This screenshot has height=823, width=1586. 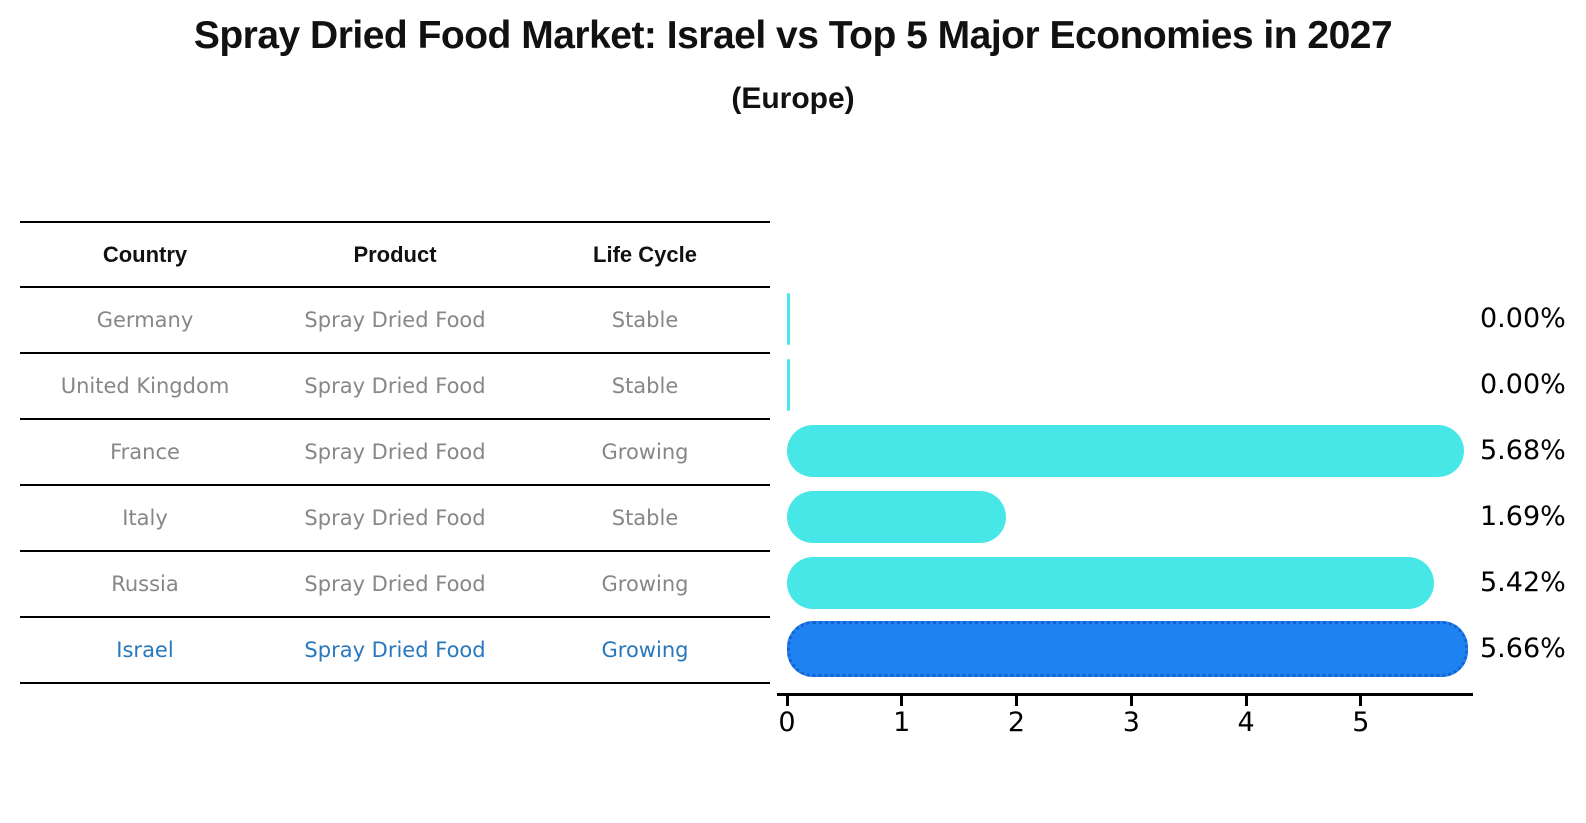 I want to click on table-row-france: France Spray Dried Food Growing, so click(x=395, y=453).